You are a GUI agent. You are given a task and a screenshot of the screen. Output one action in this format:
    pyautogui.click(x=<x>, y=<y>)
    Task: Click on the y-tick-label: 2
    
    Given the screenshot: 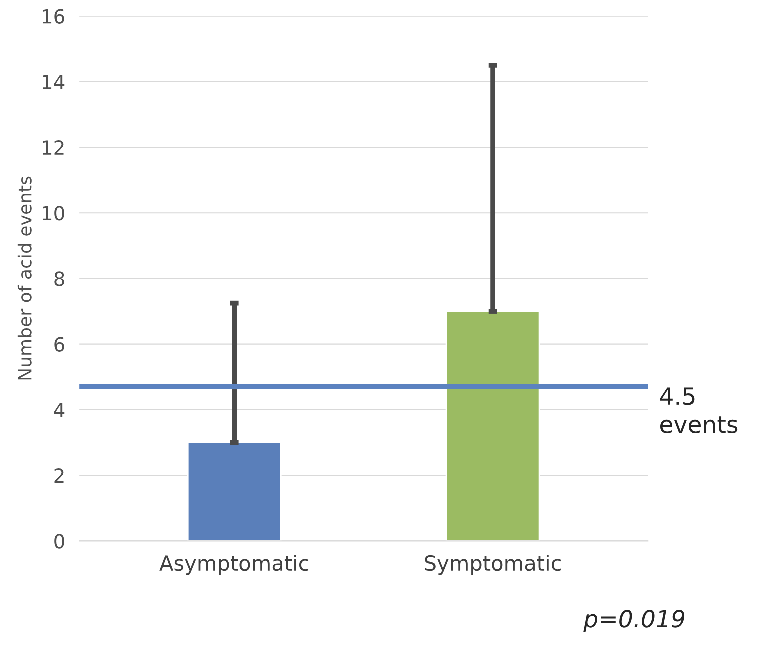 What is the action you would take?
    pyautogui.click(x=59, y=475)
    